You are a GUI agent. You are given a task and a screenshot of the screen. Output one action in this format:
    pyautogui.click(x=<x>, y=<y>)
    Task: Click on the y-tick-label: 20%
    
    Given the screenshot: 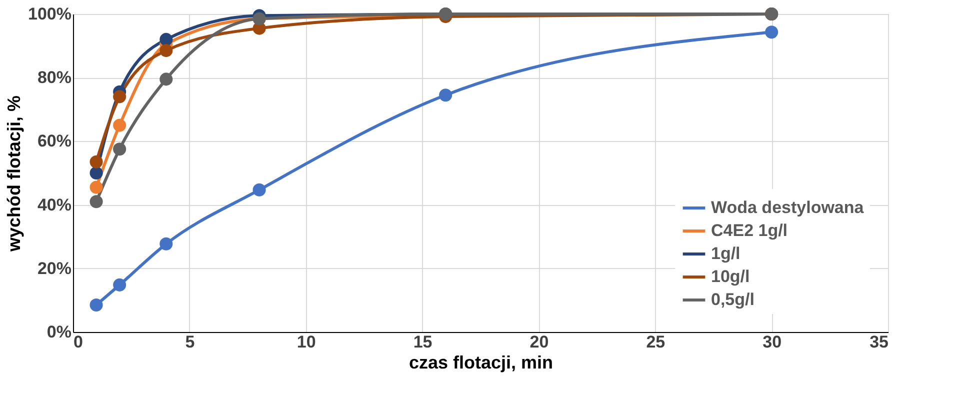 What is the action you would take?
    pyautogui.click(x=54, y=268)
    